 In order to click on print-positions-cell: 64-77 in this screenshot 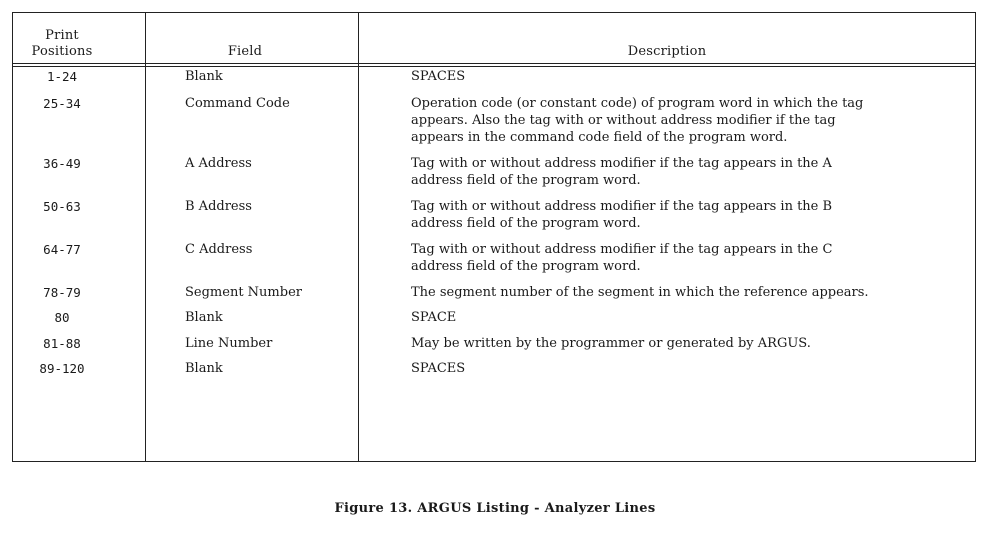, I will do `click(62, 249)`.